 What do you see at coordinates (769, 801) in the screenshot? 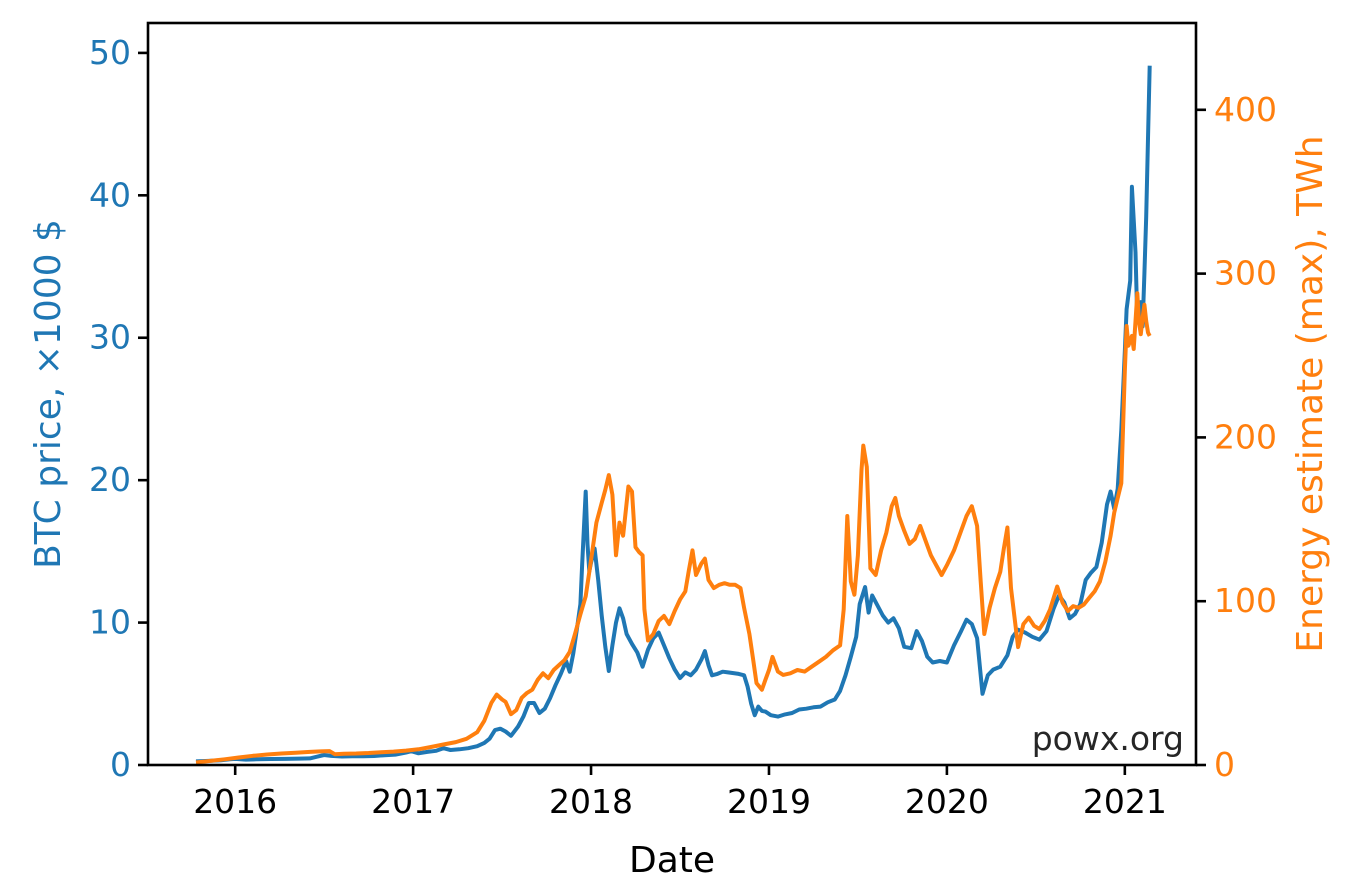
I see `x-tick-label: 2019` at bounding box center [769, 801].